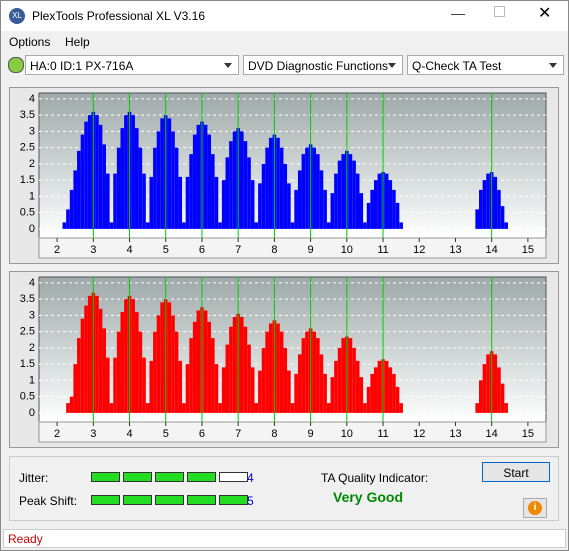 The image size is (569, 551). Describe the element at coordinates (34, 478) in the screenshot. I see `jitter-label: Jitter:` at that location.